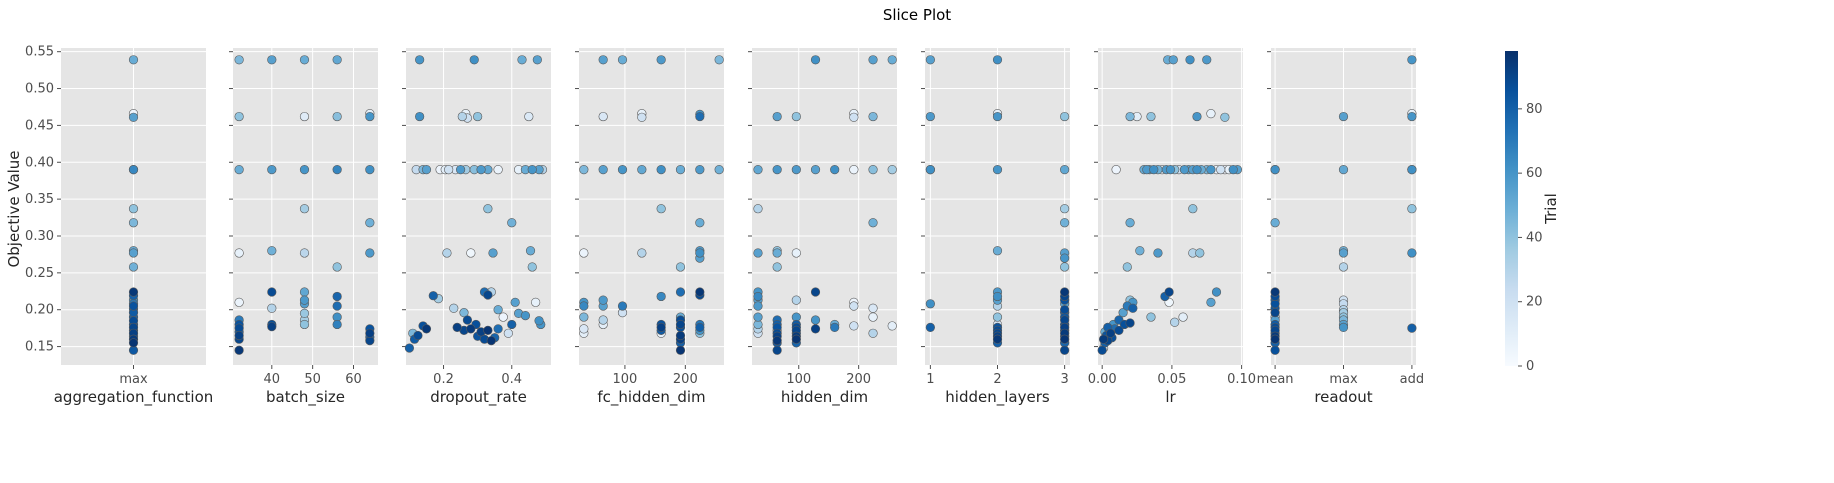 The height and width of the screenshot is (483, 1834). What do you see at coordinates (1551, 209) in the screenshot?
I see `colorbar-label: Trial` at bounding box center [1551, 209].